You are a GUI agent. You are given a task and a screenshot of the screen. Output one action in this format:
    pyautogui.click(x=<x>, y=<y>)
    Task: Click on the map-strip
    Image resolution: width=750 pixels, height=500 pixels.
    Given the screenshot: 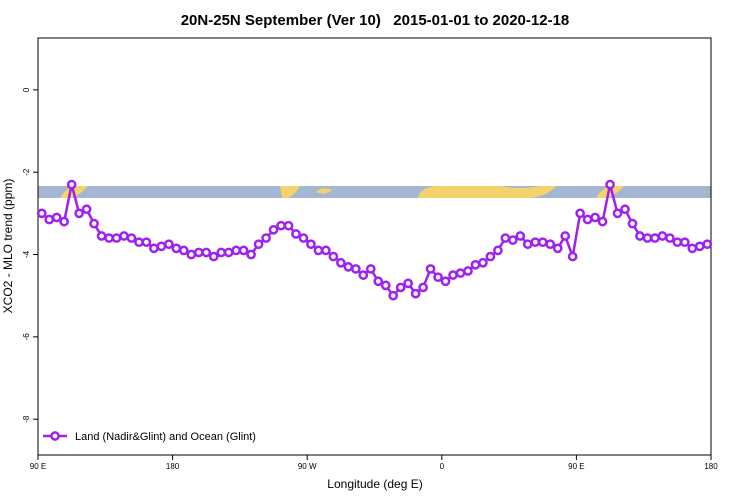 What is the action you would take?
    pyautogui.click(x=374, y=192)
    